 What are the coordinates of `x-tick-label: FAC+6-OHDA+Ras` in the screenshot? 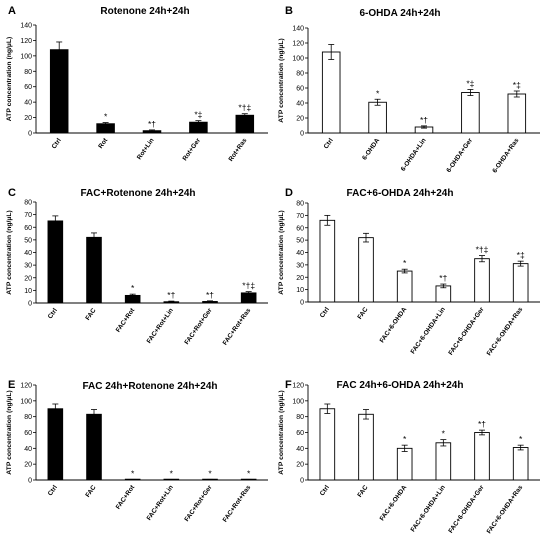 It's located at (505, 509).